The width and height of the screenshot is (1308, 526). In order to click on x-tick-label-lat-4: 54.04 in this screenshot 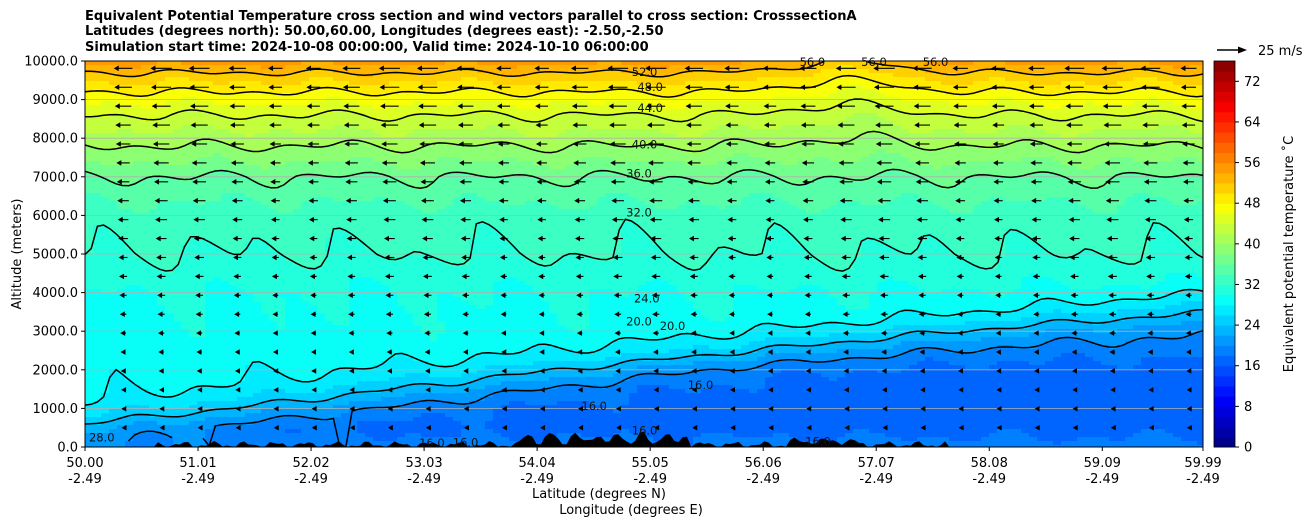, I will do `click(537, 463)`.